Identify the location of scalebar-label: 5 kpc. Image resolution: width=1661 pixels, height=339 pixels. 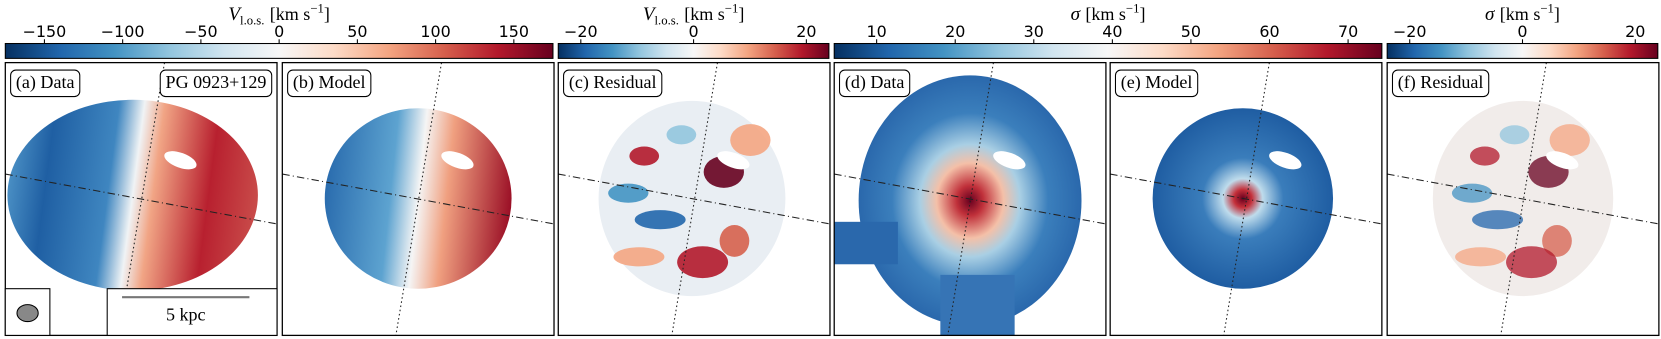
(186, 315).